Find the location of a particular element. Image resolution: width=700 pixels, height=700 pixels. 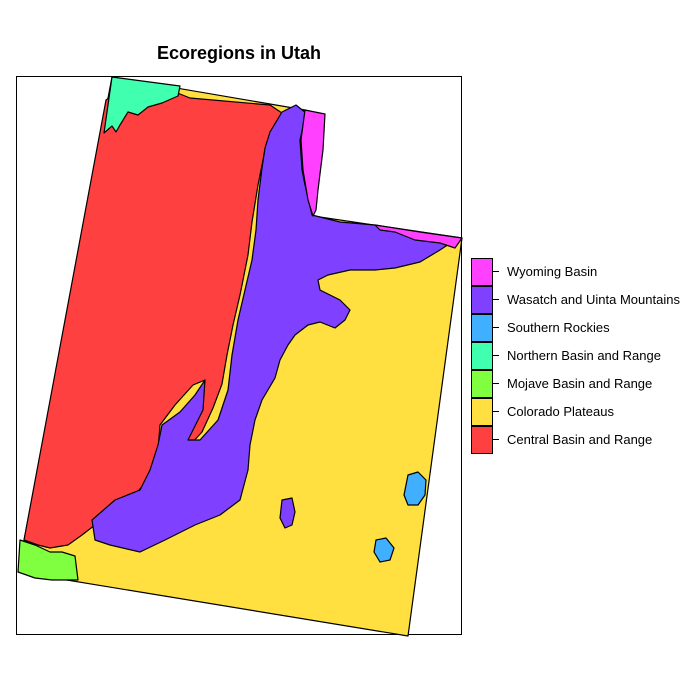

legend-label: Wyoming Basin is located at coordinates (552, 271).